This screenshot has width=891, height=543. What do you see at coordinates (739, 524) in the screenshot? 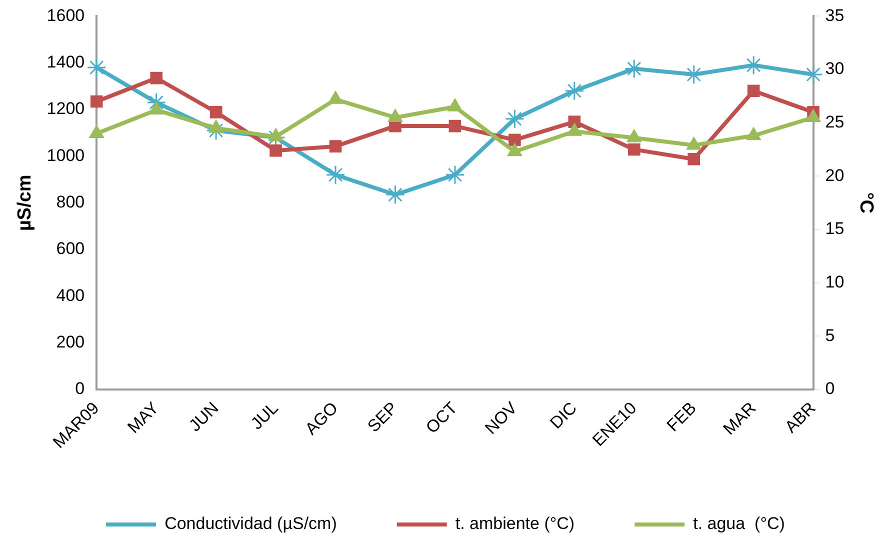
I see `legend-label: t. agua (°C)` at bounding box center [739, 524].